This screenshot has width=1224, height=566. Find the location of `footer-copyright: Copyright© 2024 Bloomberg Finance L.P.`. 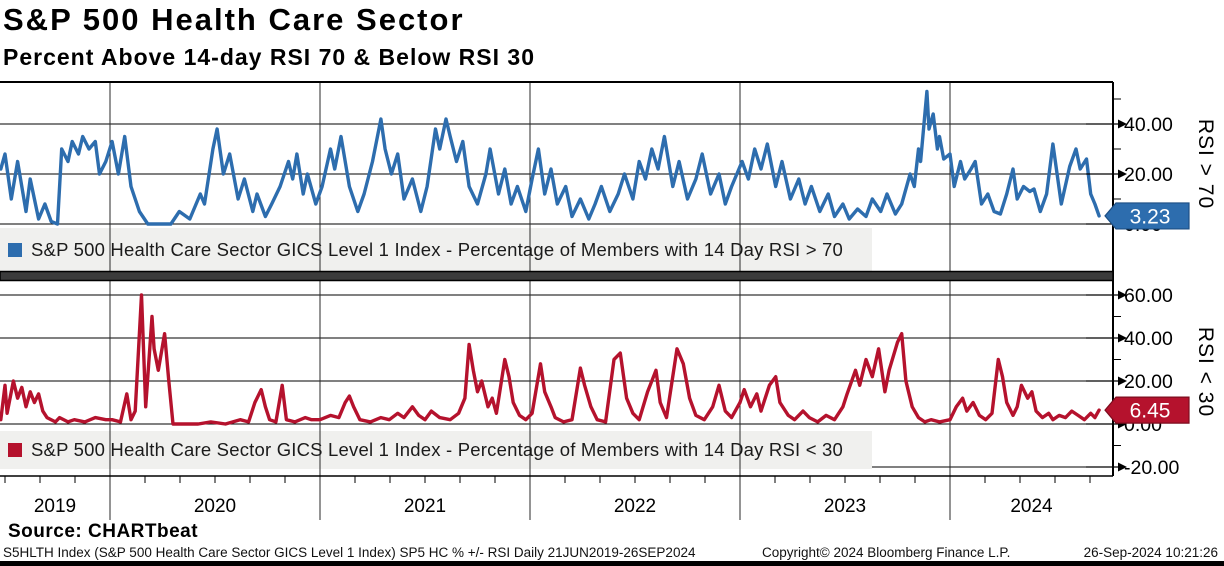

footer-copyright: Copyright© 2024 Bloomberg Finance L.P. is located at coordinates (886, 552).